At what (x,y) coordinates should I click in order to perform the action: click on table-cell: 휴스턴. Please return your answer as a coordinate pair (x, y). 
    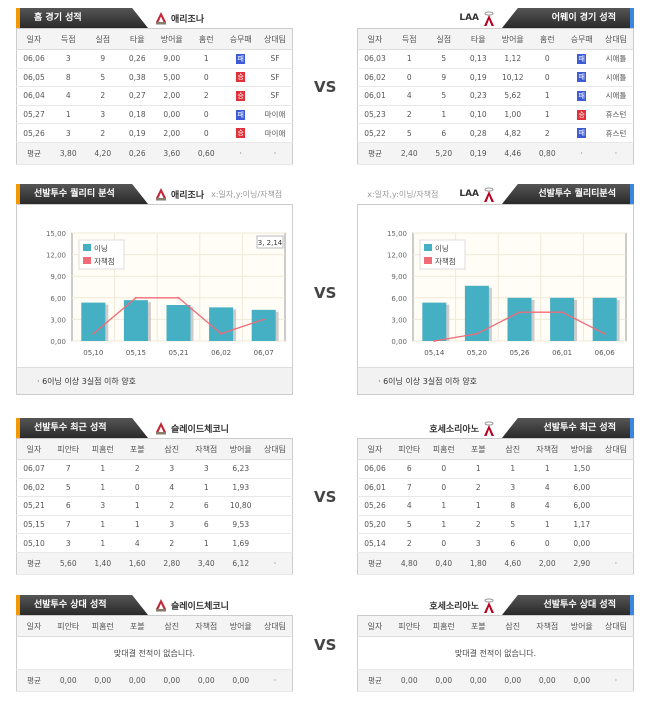
    Looking at the image, I should click on (616, 115).